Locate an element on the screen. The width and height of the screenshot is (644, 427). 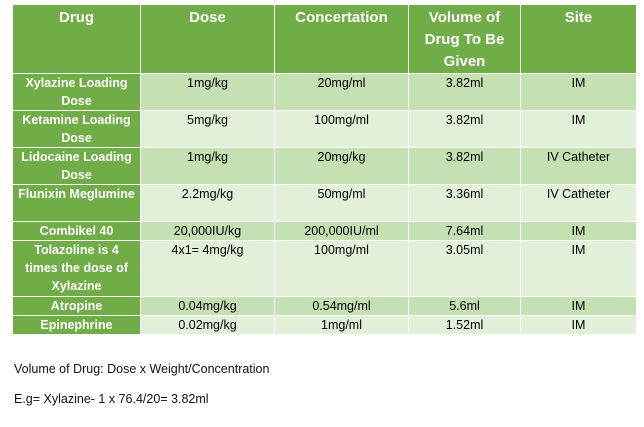
drug-name-cell: Atropine is located at coordinates (76, 306).